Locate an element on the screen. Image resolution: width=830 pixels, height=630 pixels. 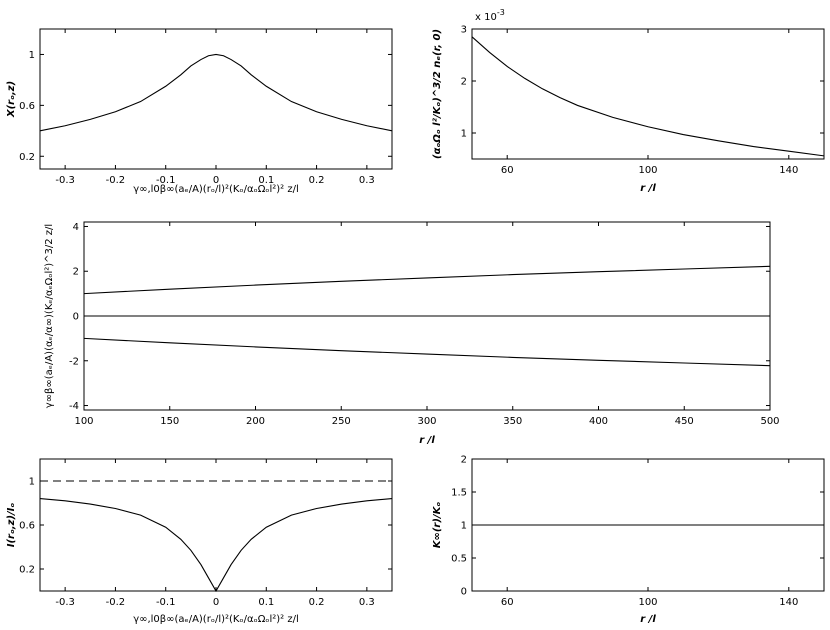
y-axis-label: X(rₒ,z) is located at coordinates (11, 99).